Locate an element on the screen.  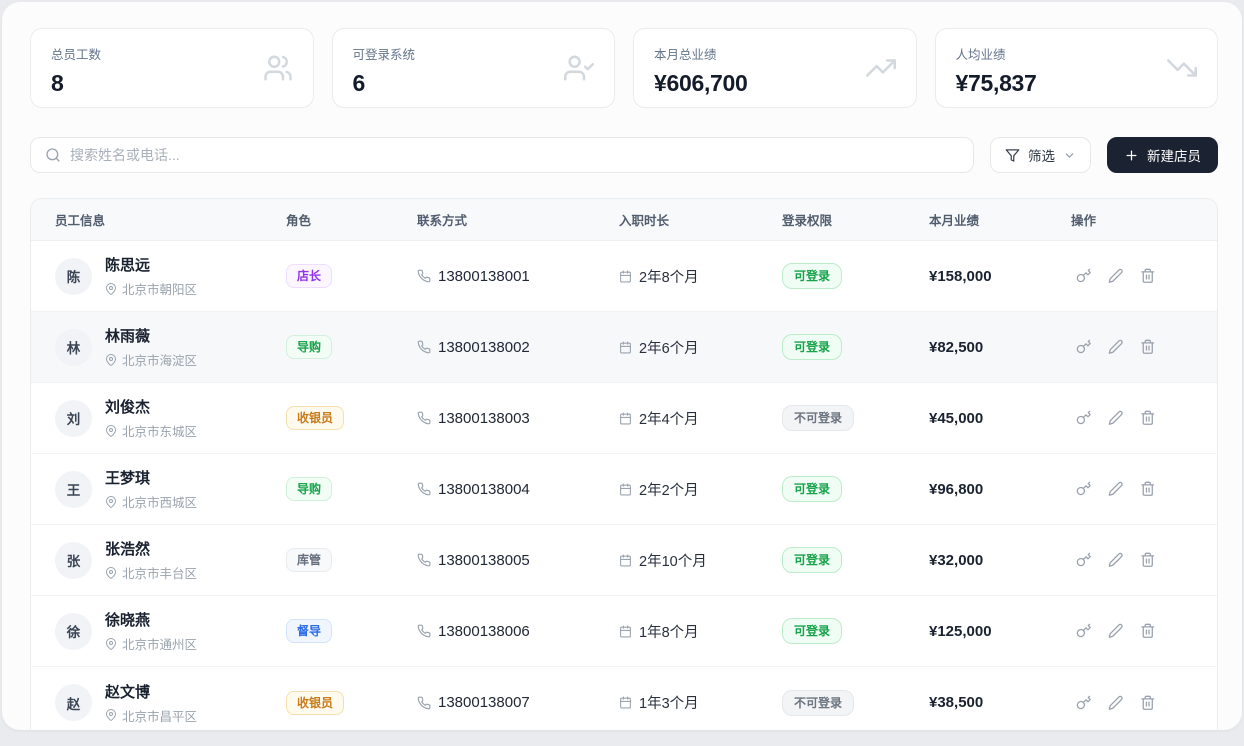
tenure-text: 1年8个月 is located at coordinates (669, 632).